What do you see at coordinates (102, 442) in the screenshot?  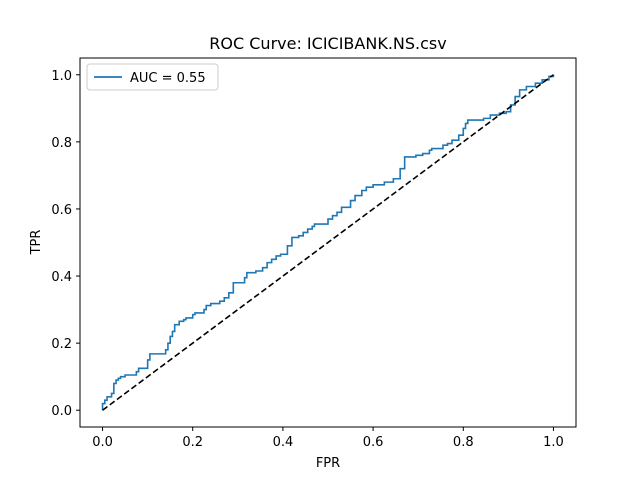 I see `x-tick-label: 0.0` at bounding box center [102, 442].